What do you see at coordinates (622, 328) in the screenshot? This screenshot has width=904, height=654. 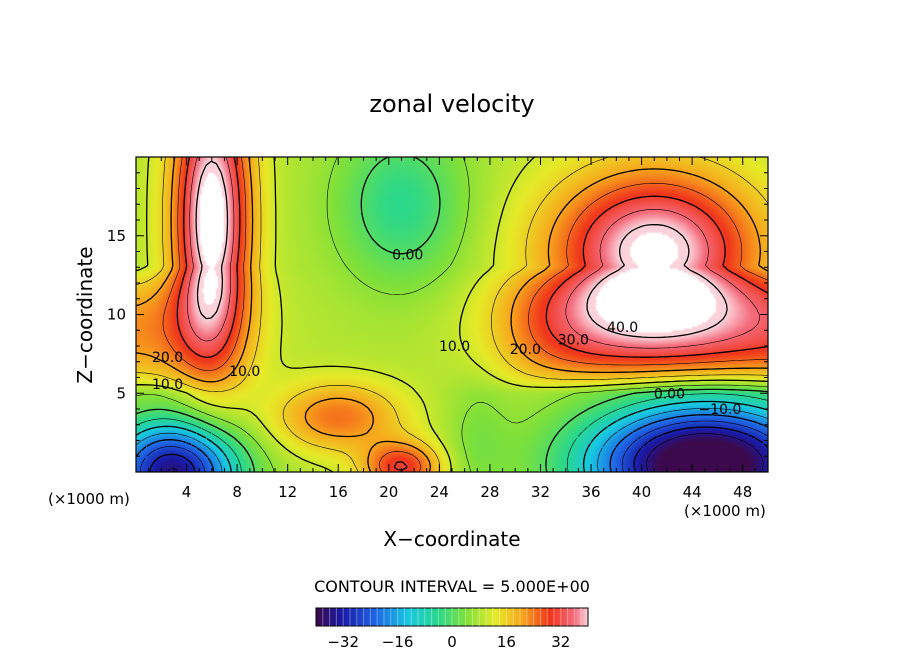 I see `contour-label: 40.0` at bounding box center [622, 328].